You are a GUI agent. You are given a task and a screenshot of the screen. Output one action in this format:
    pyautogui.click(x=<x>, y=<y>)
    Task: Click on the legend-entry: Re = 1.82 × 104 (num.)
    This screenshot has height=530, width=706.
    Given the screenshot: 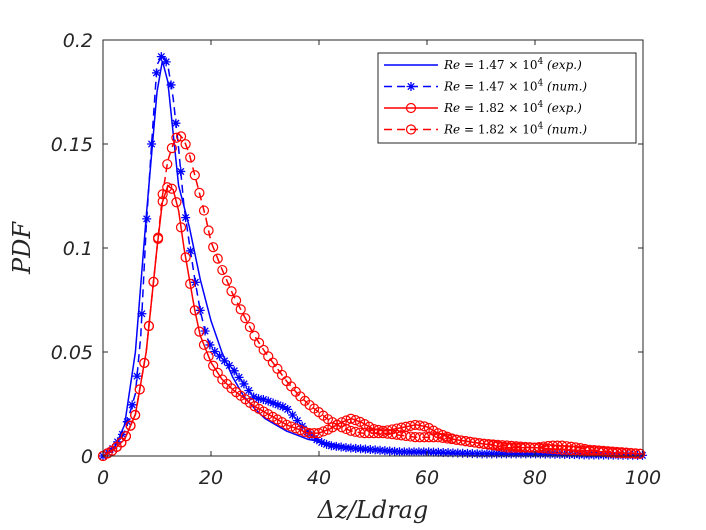 What is the action you would take?
    pyautogui.click(x=515, y=129)
    